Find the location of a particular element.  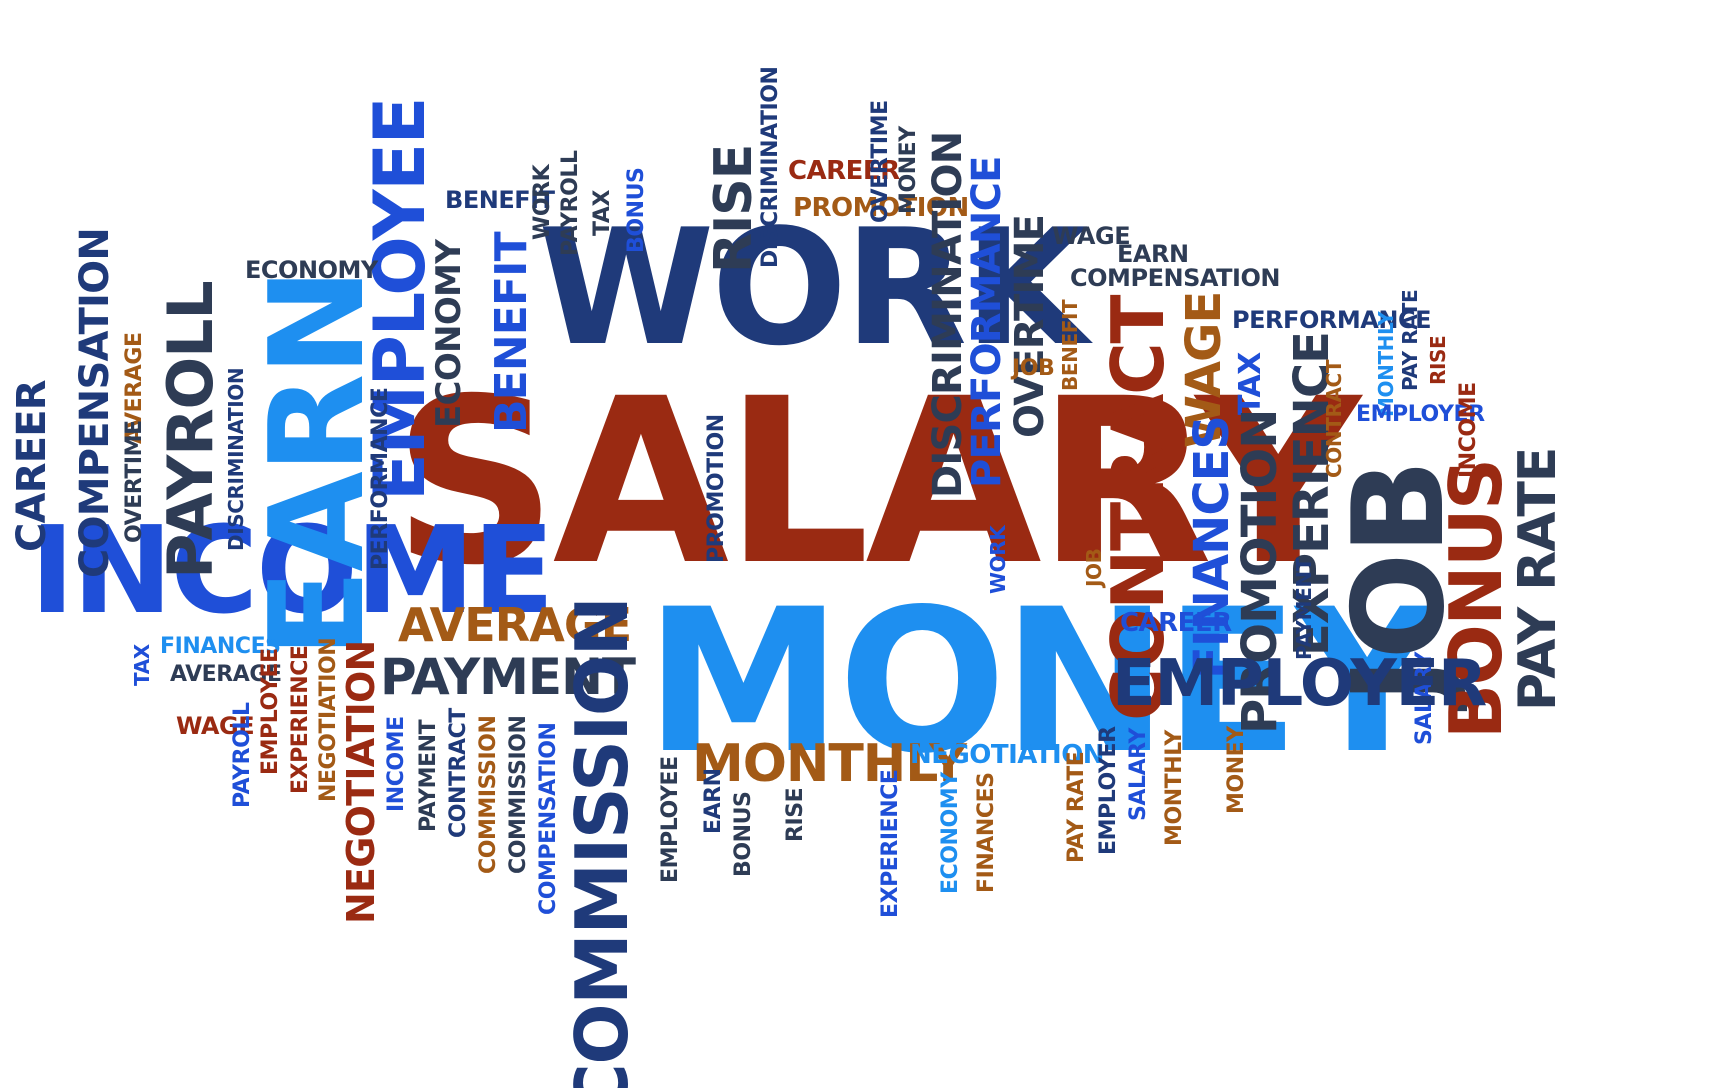

word-finances-bottom: FINANCES is located at coordinates (986, 832).